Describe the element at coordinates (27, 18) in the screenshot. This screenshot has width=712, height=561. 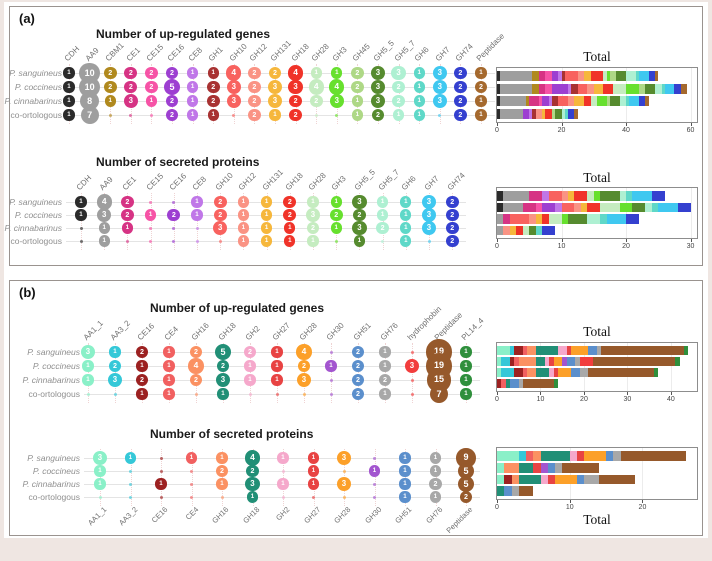
I see `panel-a-label: (a)` at that location.